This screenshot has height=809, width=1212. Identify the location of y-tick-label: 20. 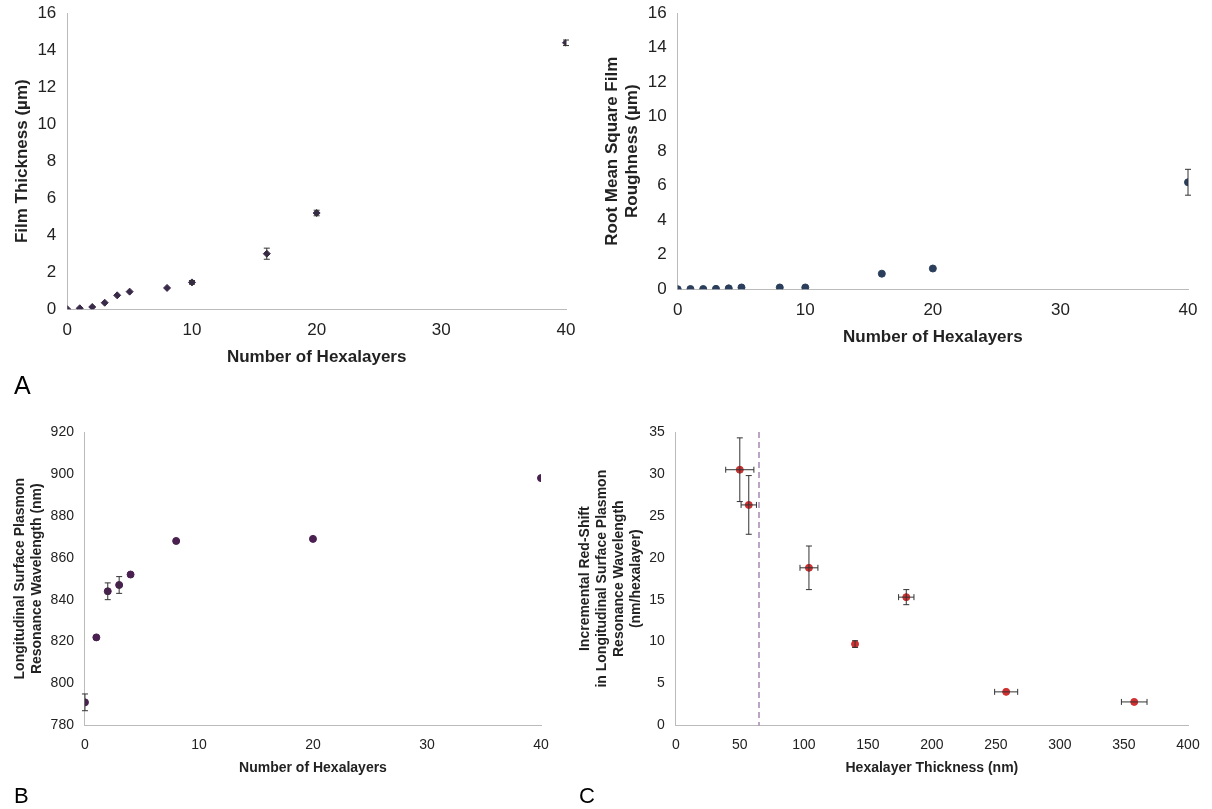
(657, 556).